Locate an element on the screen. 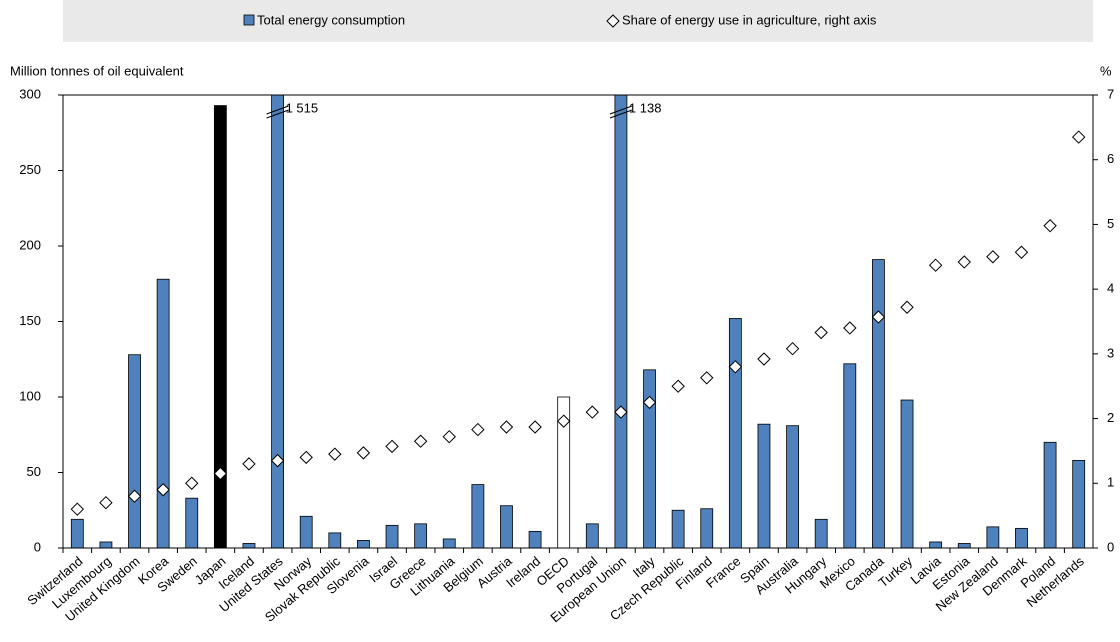 This screenshot has width=1120, height=642. y2-tick-label: 2 is located at coordinates (1110, 417).